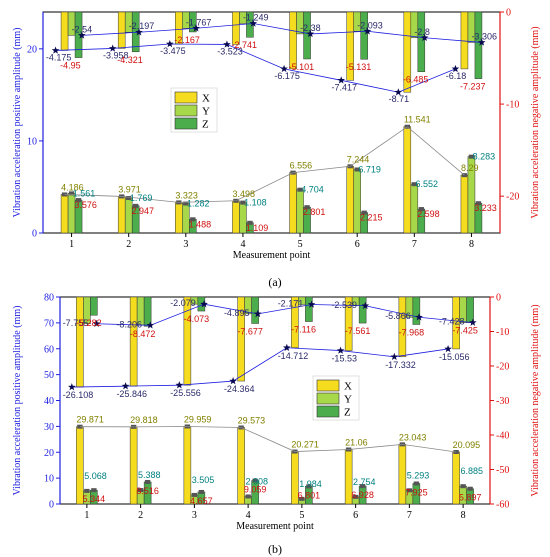  Describe the element at coordinates (76, 323) in the screenshot. I see `data-label-negative-y: -7.755` at that location.